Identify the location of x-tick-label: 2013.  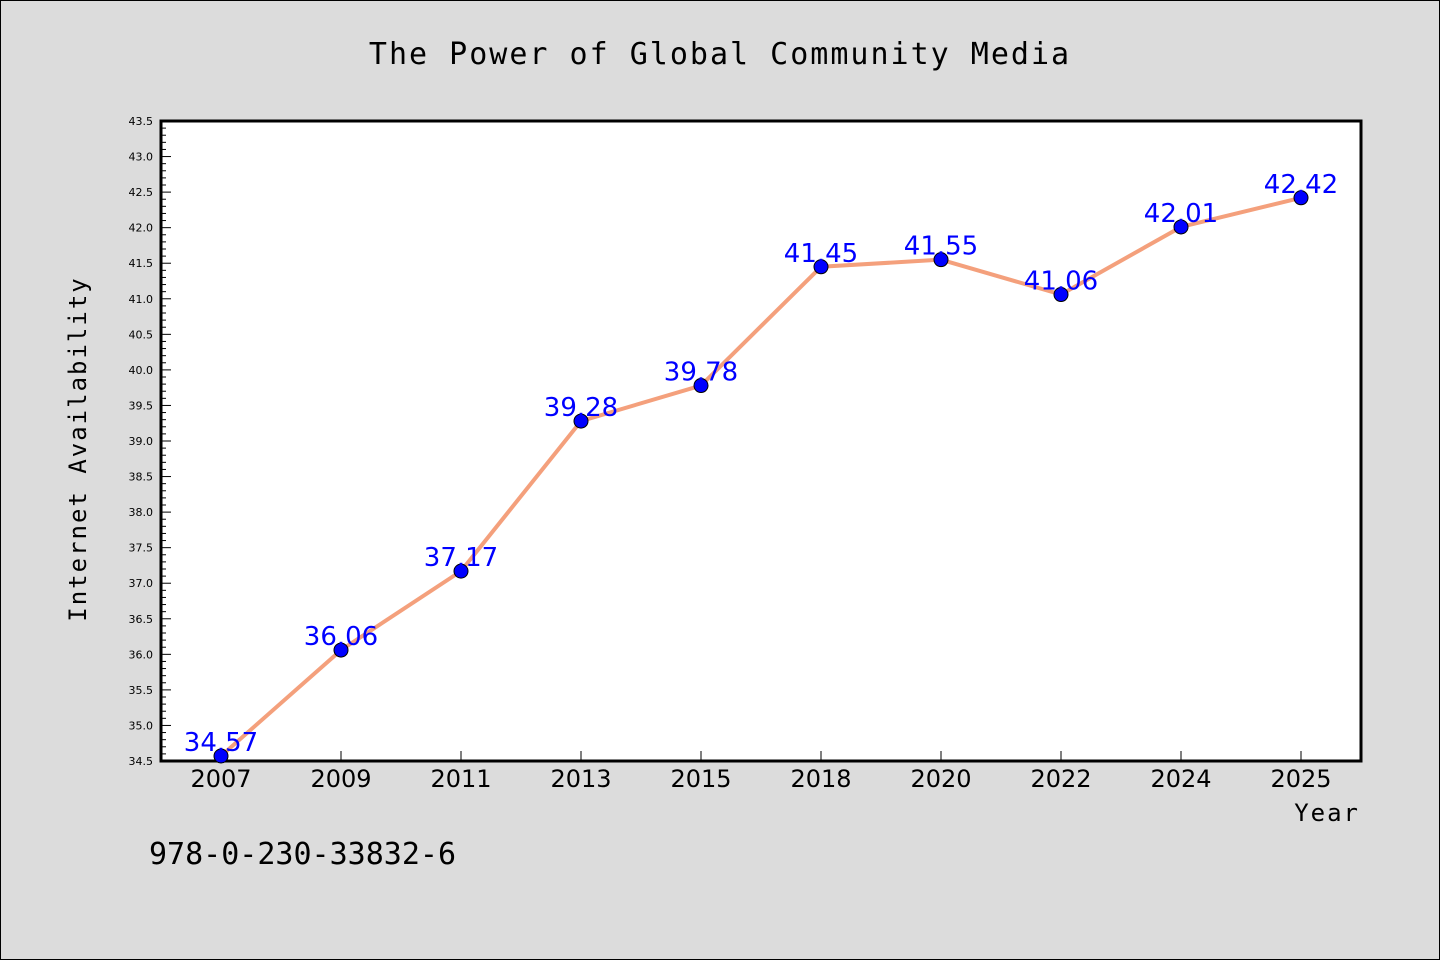
(580, 779).